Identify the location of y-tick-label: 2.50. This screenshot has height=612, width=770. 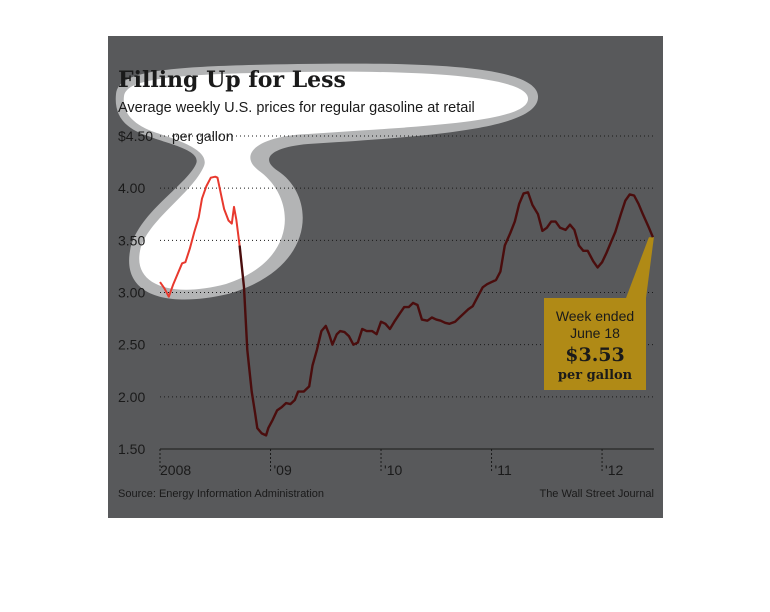
(131, 345).